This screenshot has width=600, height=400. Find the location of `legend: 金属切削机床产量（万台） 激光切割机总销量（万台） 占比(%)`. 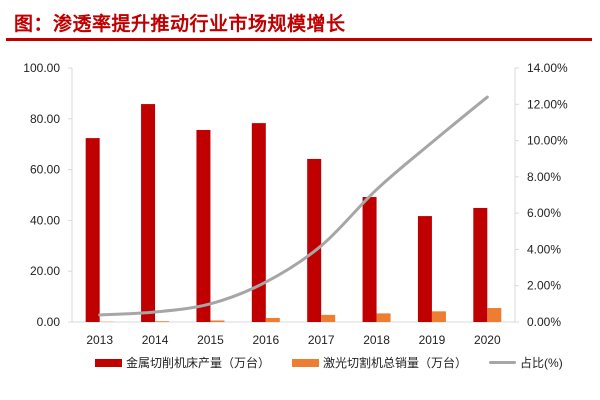

legend: 金属切削机床产量（万台） 激光切割机总销量（万台） 占比(%) is located at coordinates (329, 362).